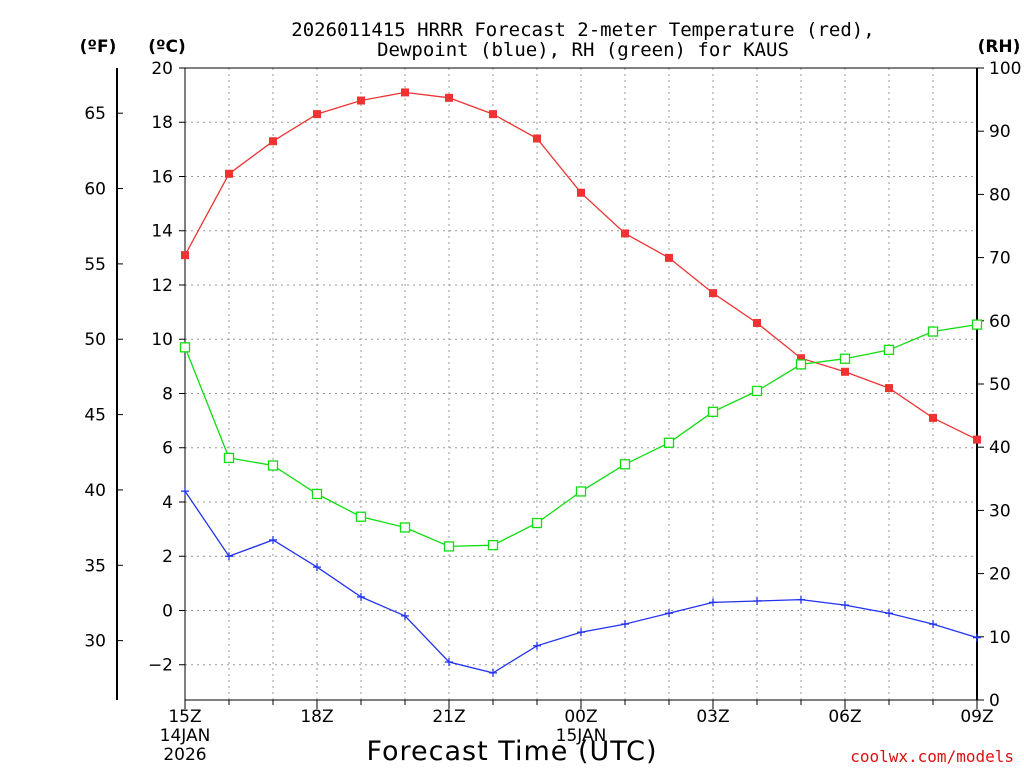  Describe the element at coordinates (184, 755) in the screenshot. I see `year-label: 2026` at that location.